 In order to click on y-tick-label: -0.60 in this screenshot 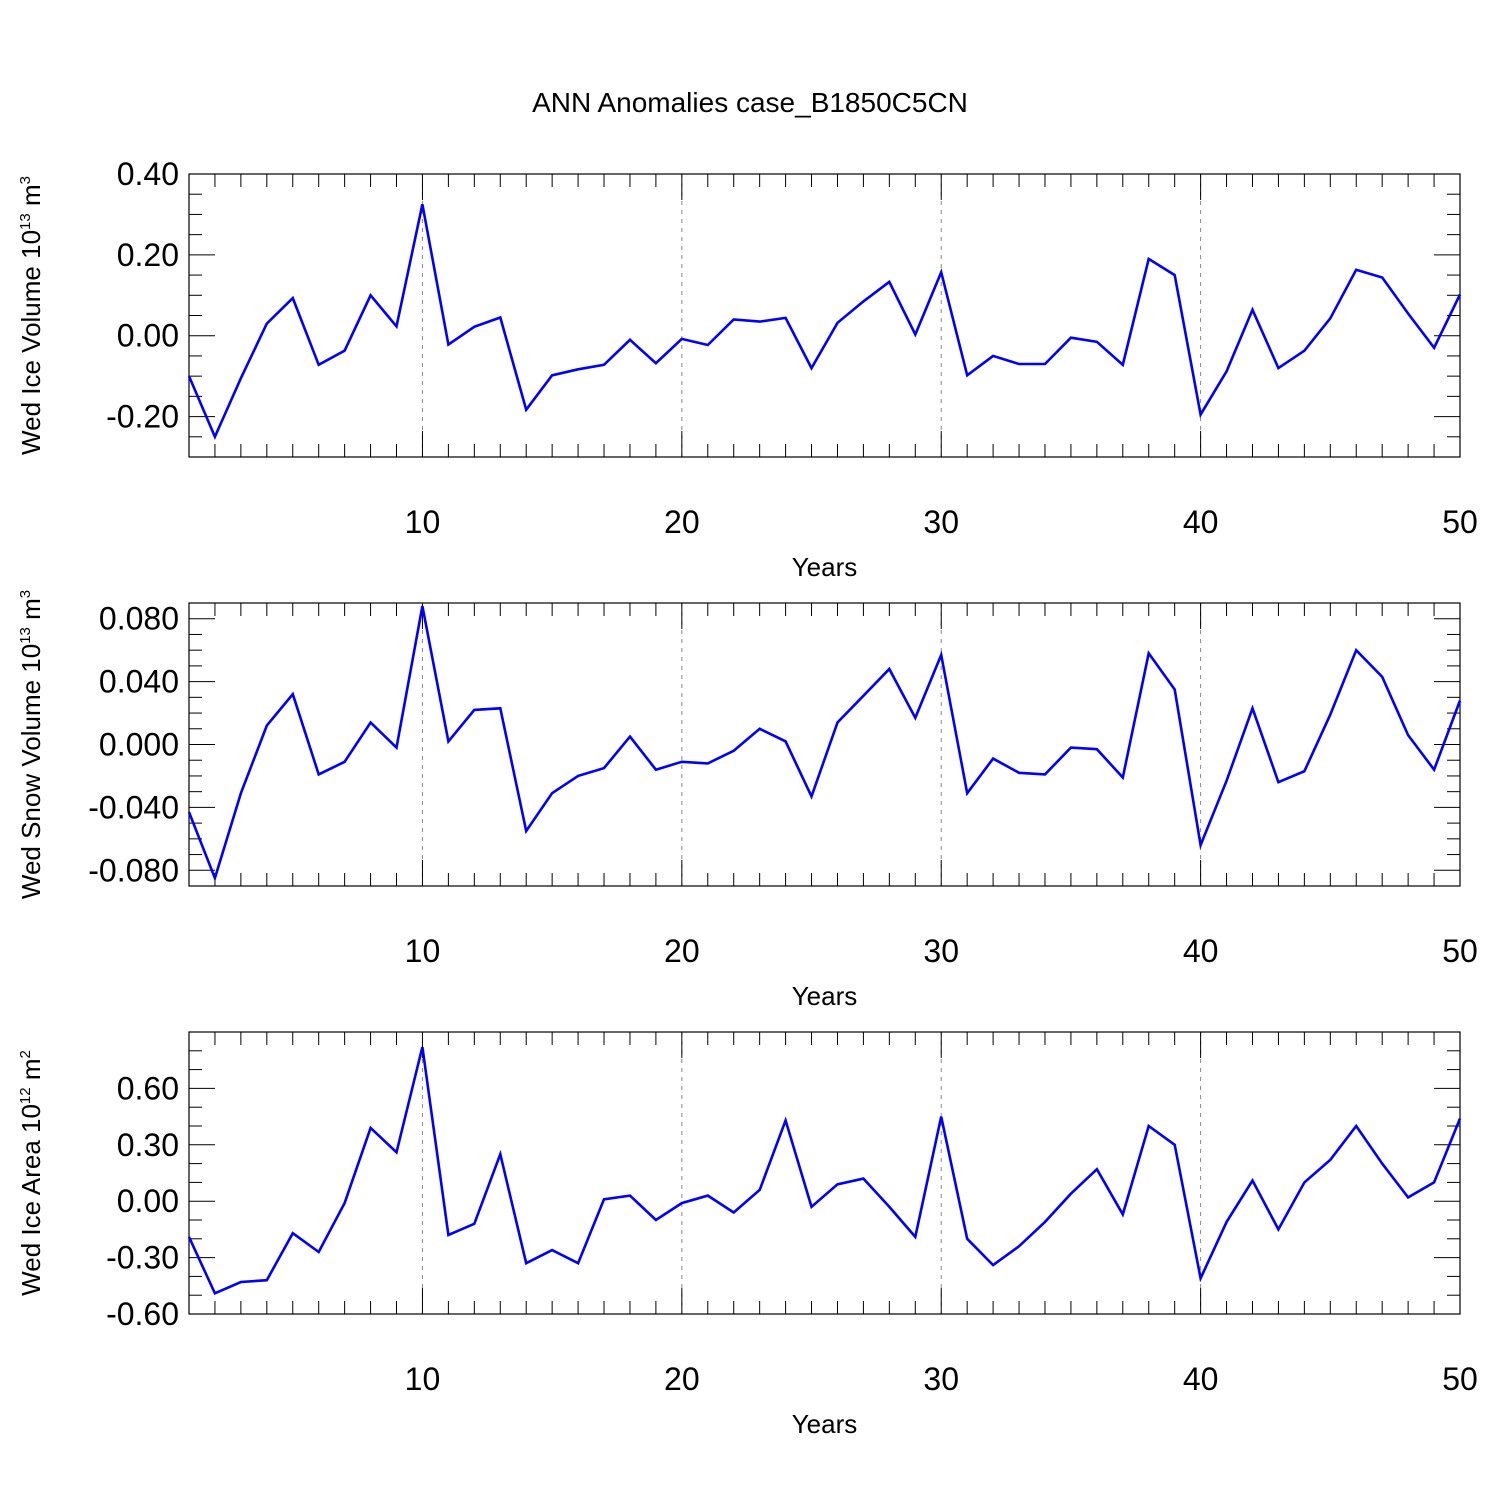, I will do `click(142, 1314)`.